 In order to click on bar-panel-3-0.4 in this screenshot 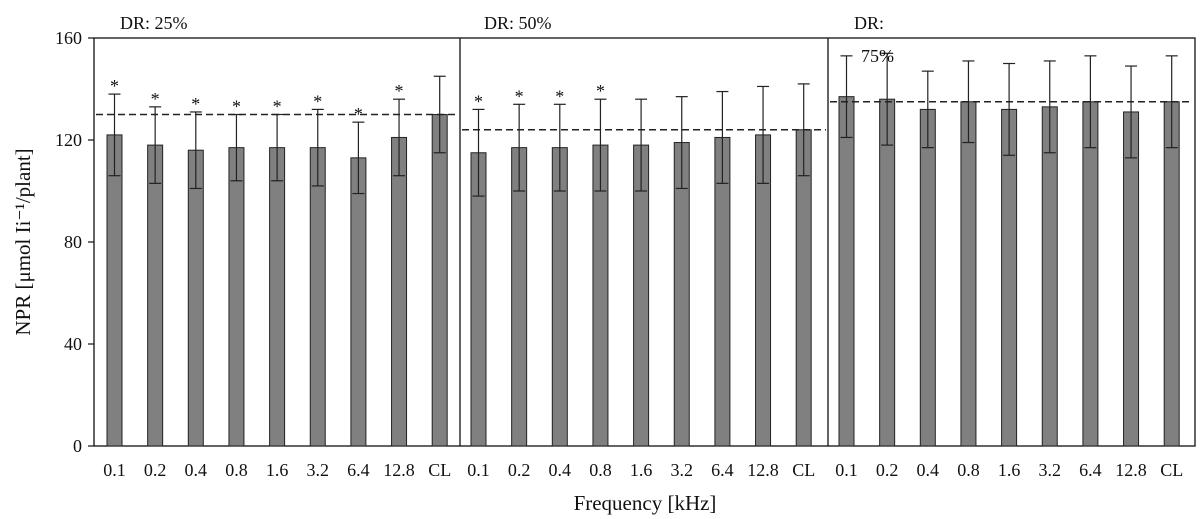, I will do `click(927, 277)`.